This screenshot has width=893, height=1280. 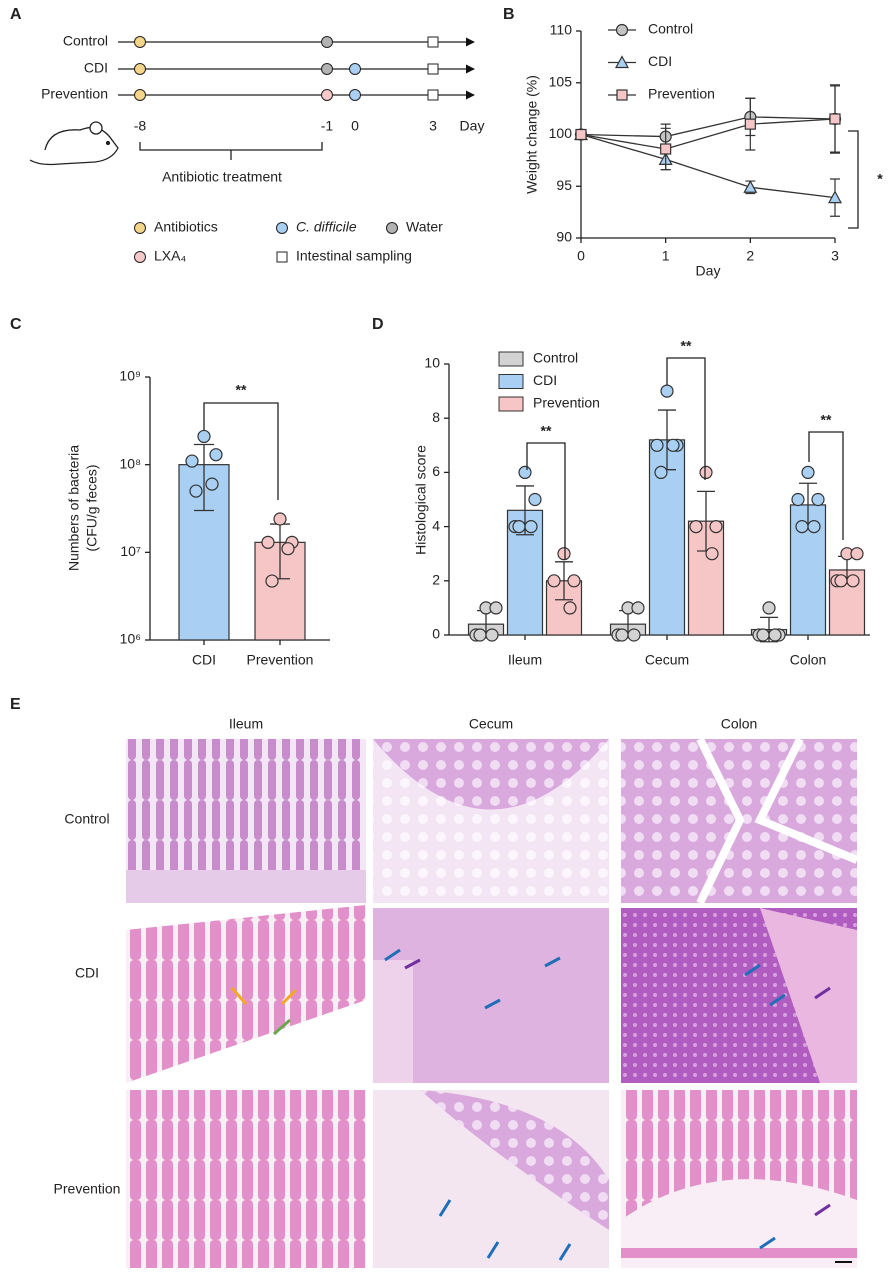 I want to click on label: E, so click(x=15, y=704).